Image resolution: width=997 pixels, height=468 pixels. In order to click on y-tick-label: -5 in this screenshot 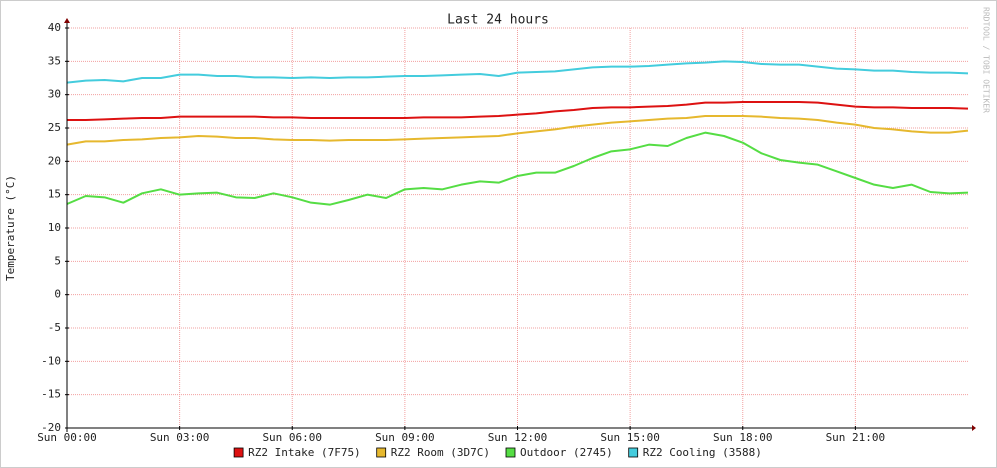, I will do `click(54, 327)`.